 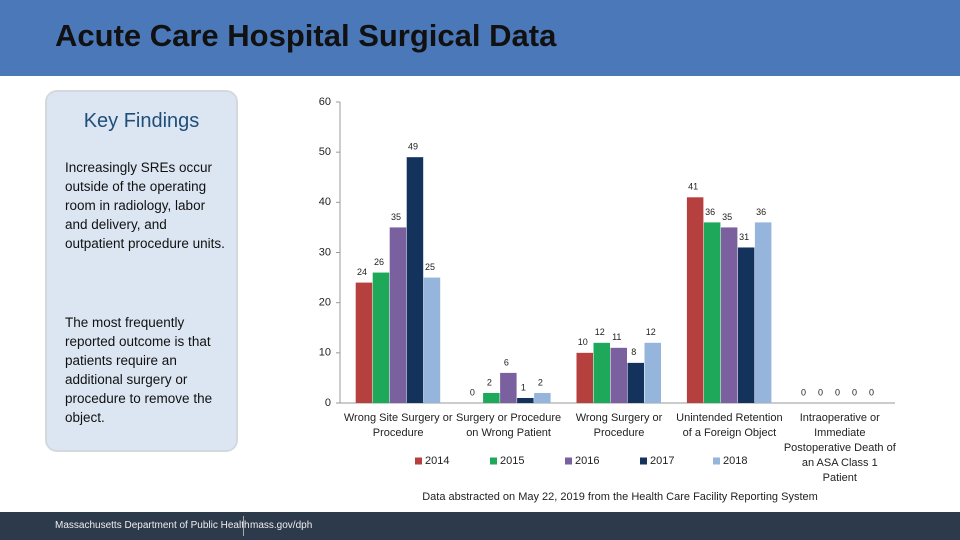 I want to click on data-label: 31, so click(x=744, y=237).